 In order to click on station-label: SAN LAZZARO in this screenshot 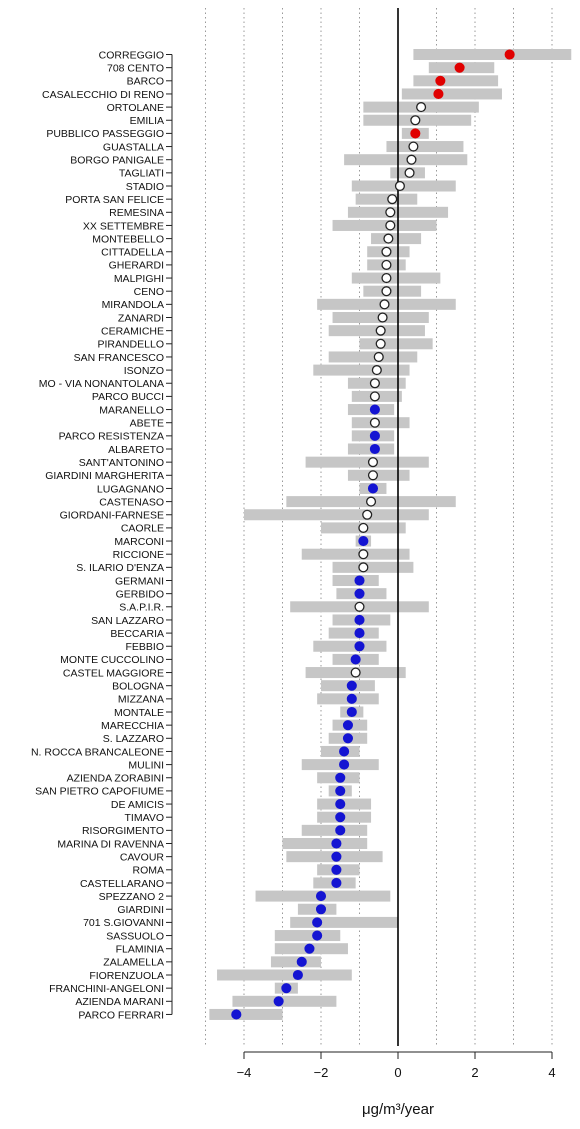, I will do `click(127, 621)`.